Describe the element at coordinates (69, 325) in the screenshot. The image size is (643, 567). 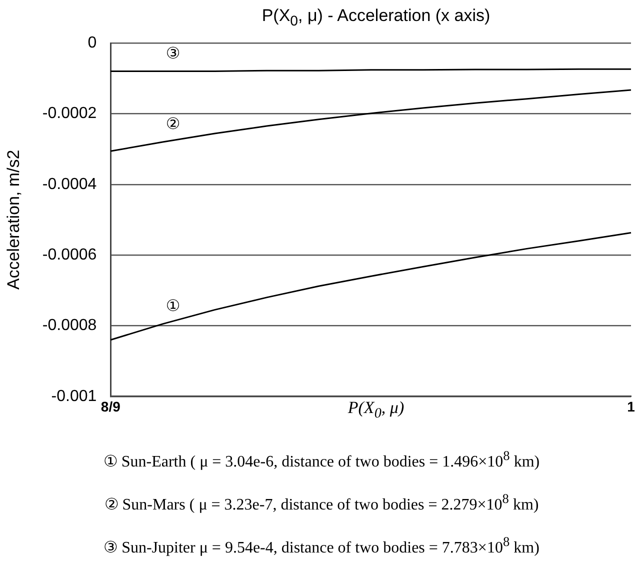
I see `y-tick-label: -0.0008` at that location.